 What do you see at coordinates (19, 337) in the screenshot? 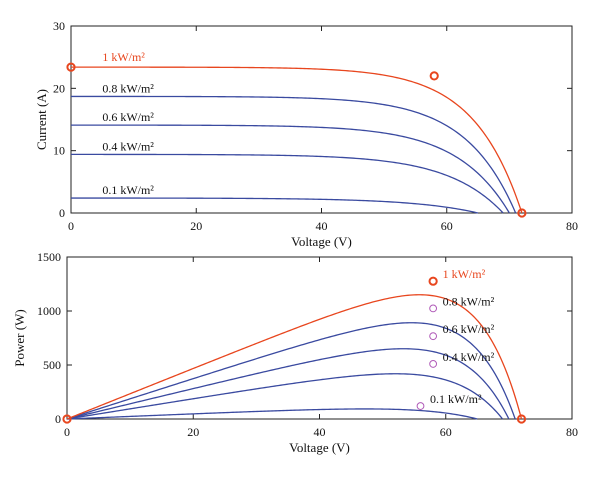
I see `y-axis-title: Power (W)` at bounding box center [19, 337].